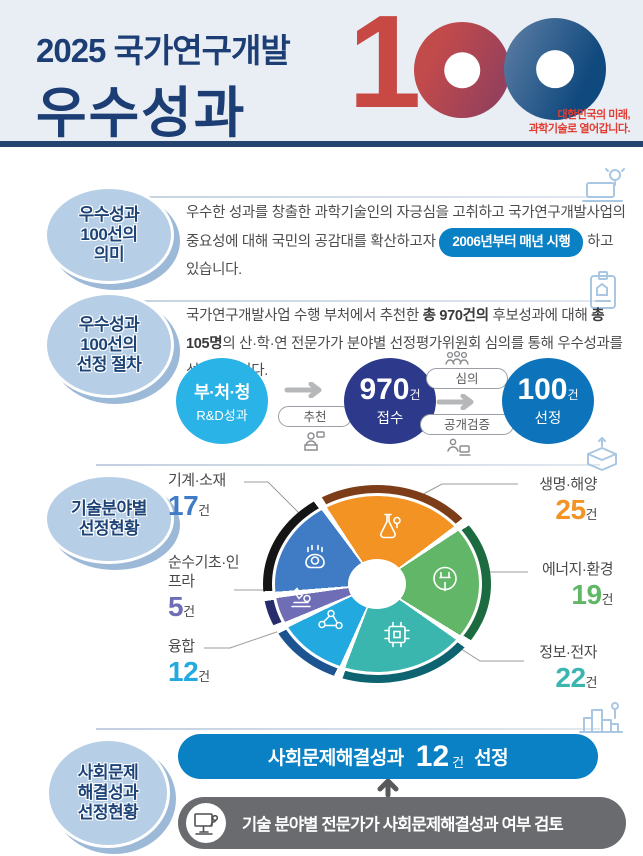 The height and width of the screenshot is (856, 643). What do you see at coordinates (467, 378) in the screenshot?
I see `review-pill: 심의` at bounding box center [467, 378].